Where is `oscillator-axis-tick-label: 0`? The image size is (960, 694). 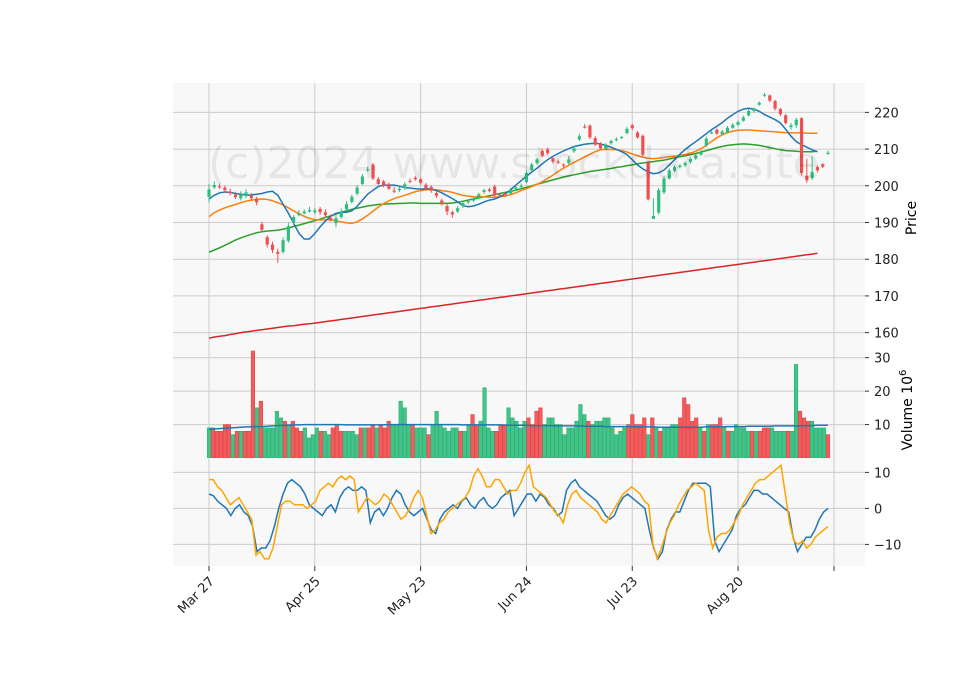
oscillator-axis-tick-label: 0 is located at coordinates (878, 509).